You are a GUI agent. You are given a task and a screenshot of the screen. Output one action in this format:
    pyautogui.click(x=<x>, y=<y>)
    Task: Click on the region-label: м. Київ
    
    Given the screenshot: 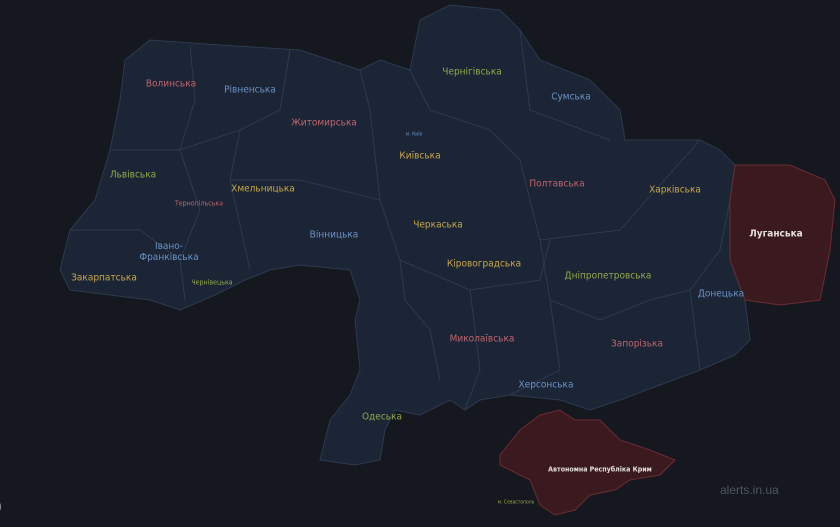 What is the action you would take?
    pyautogui.click(x=414, y=134)
    